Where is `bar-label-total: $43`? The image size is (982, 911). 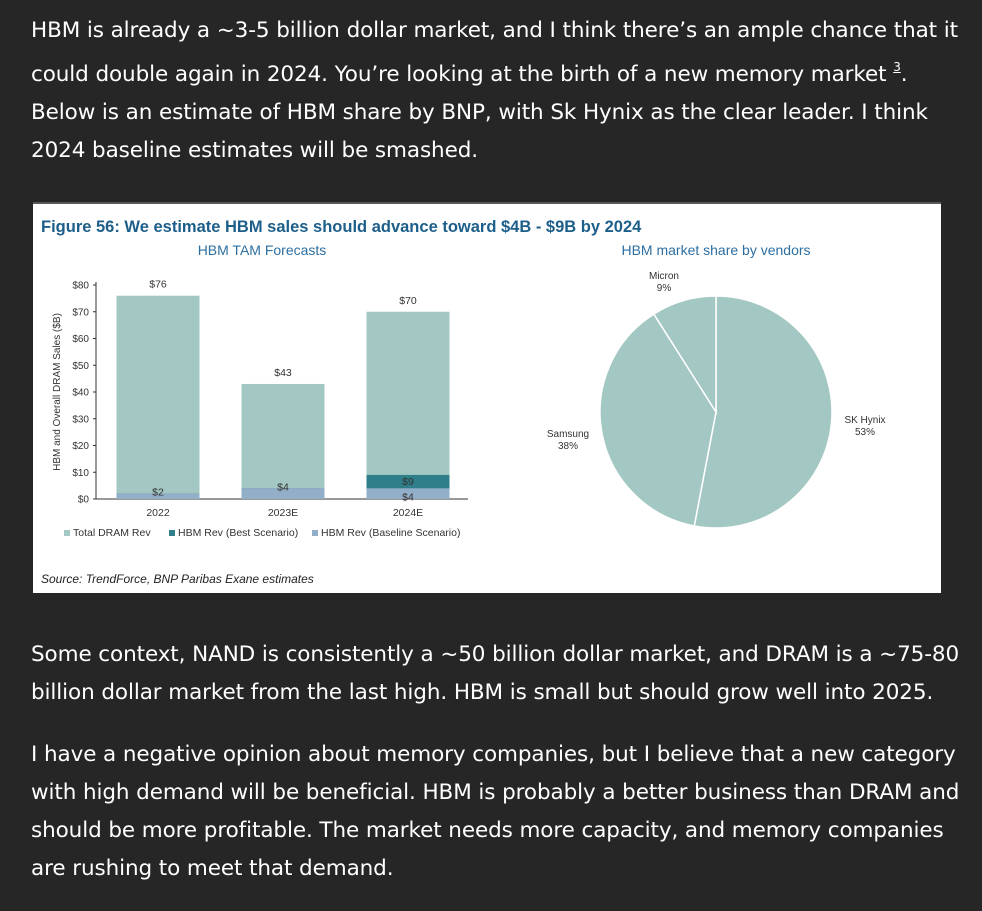
bar-label-total: $43 is located at coordinates (283, 373).